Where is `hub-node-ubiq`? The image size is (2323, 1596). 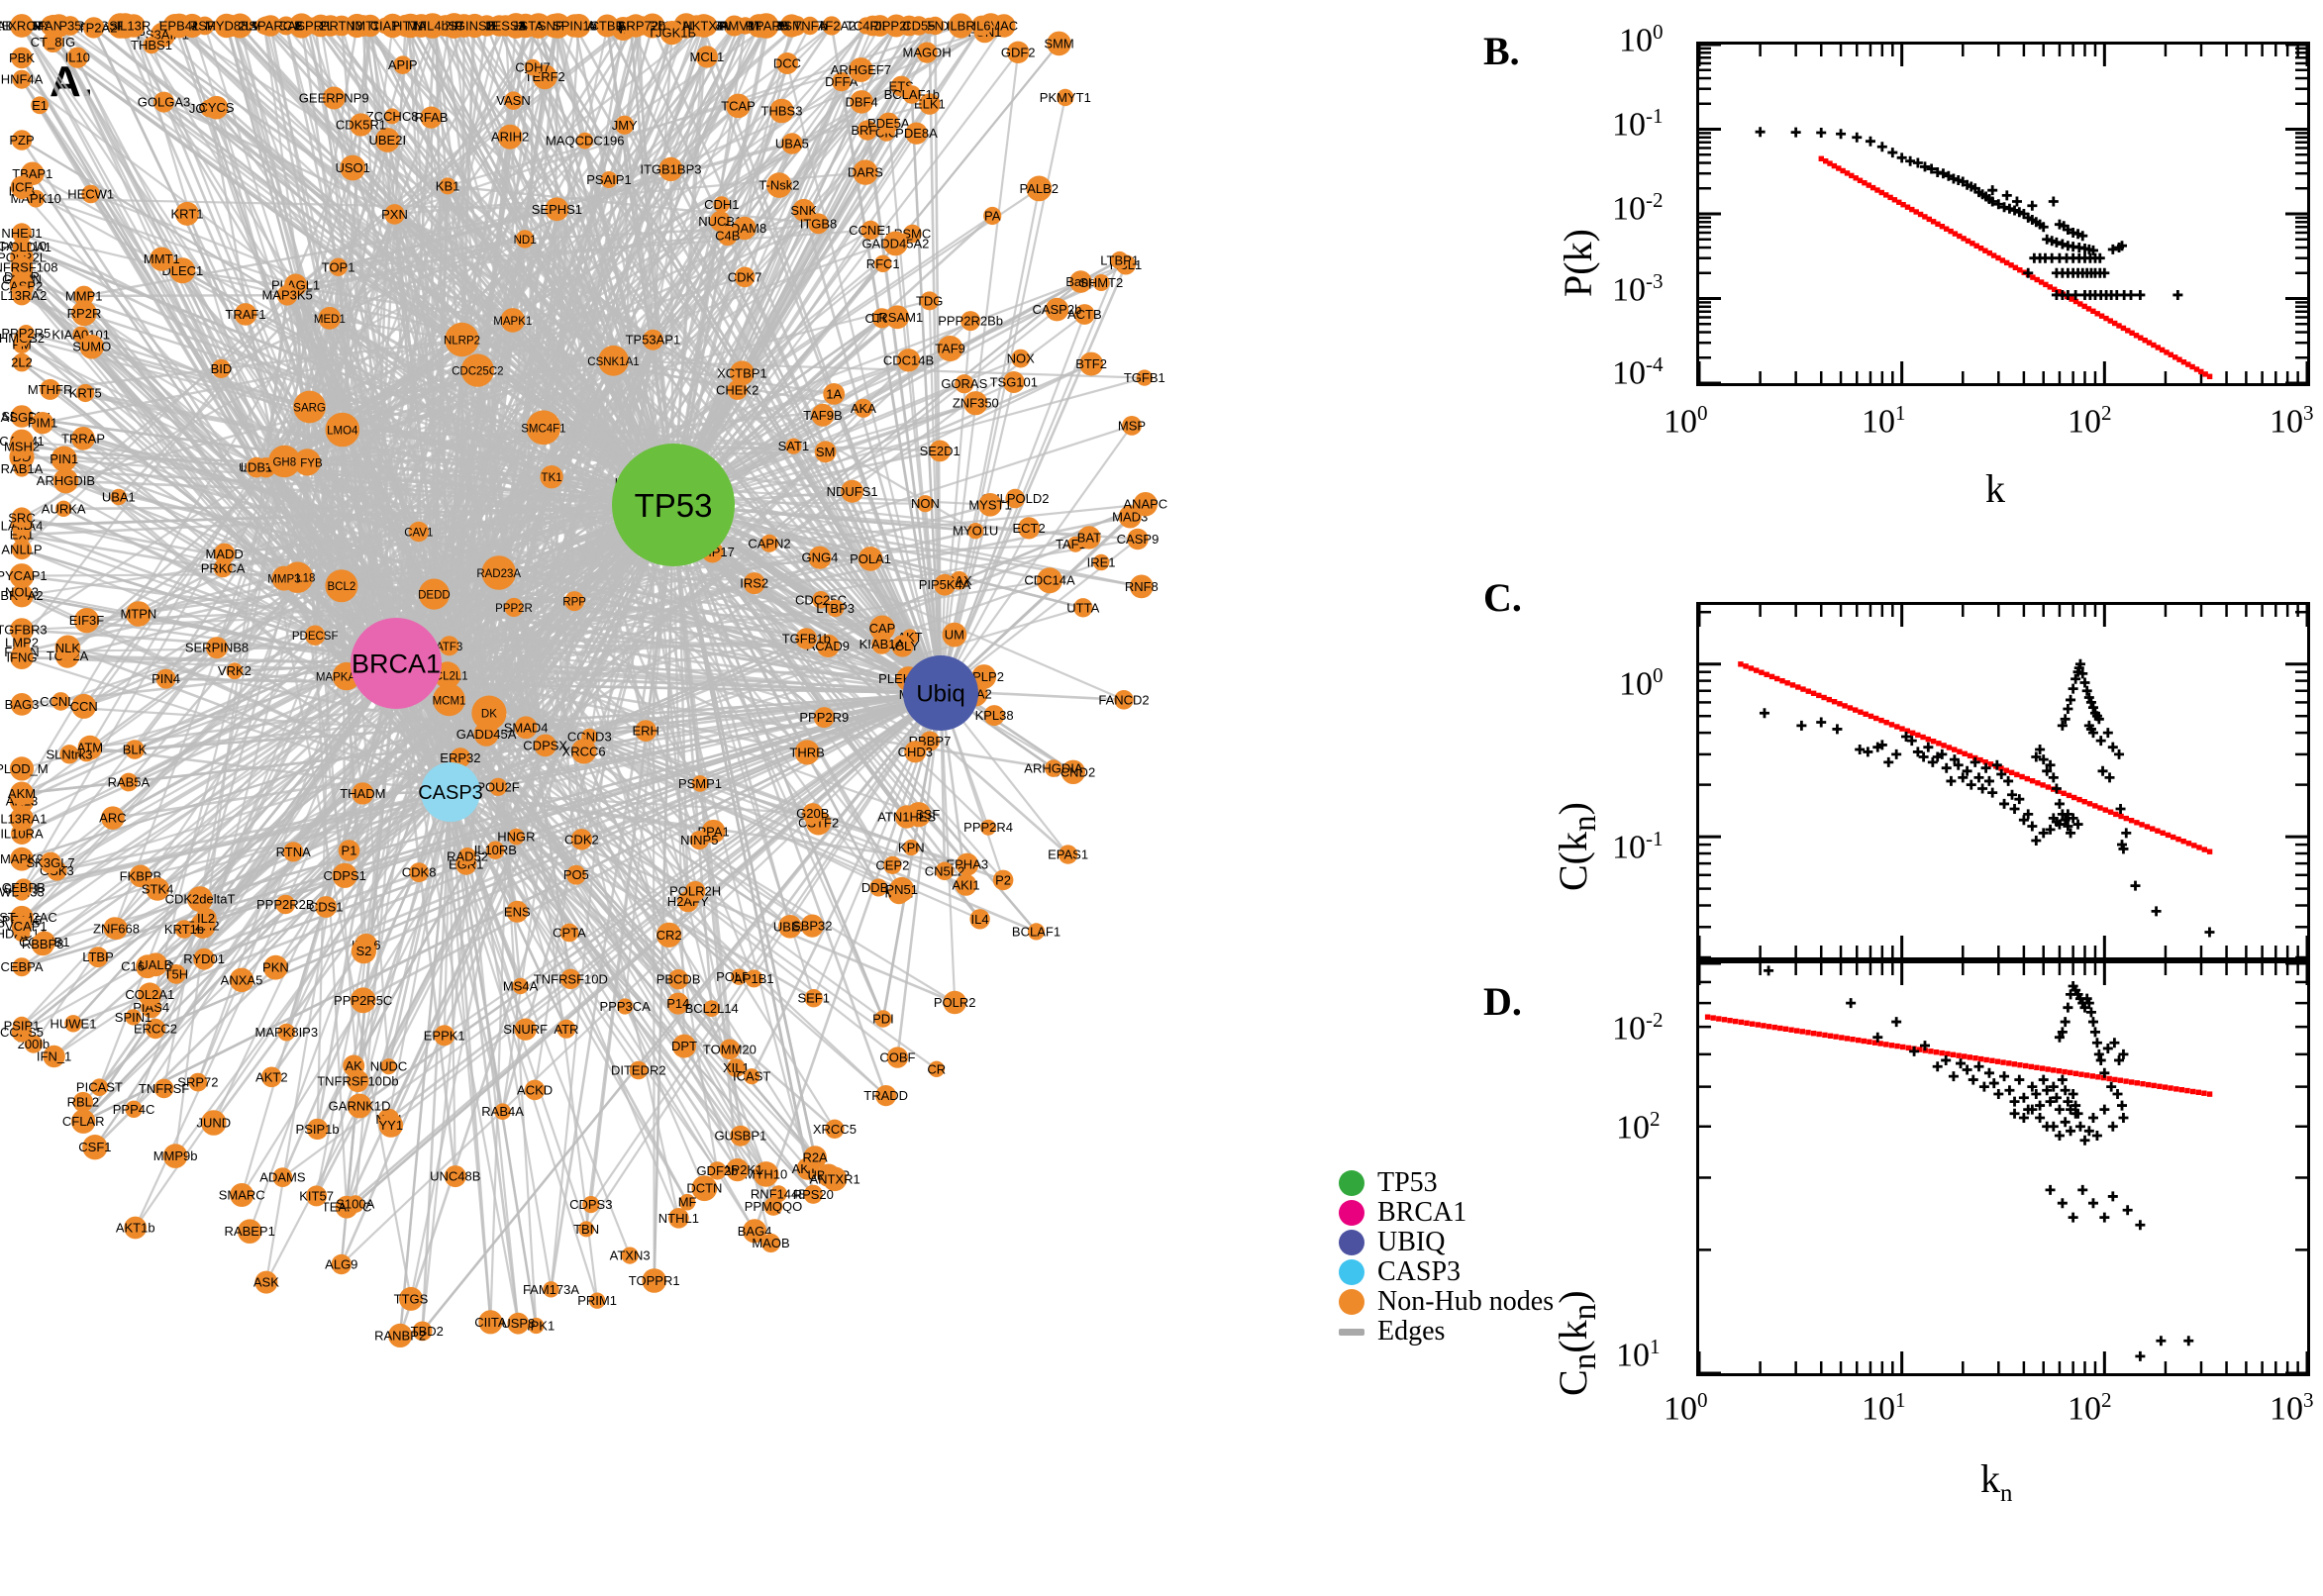
hub-node-ubiq is located at coordinates (940, 693).